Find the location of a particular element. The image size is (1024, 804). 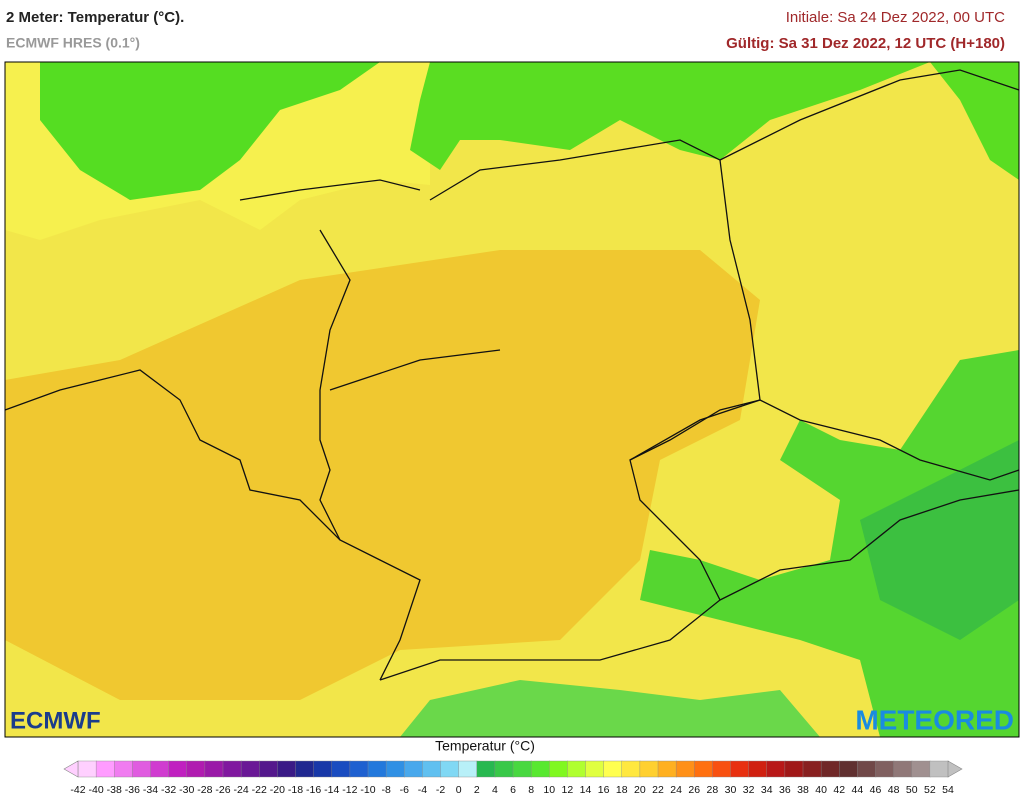

legend-tick-label: -10 is located at coordinates (367, 790).